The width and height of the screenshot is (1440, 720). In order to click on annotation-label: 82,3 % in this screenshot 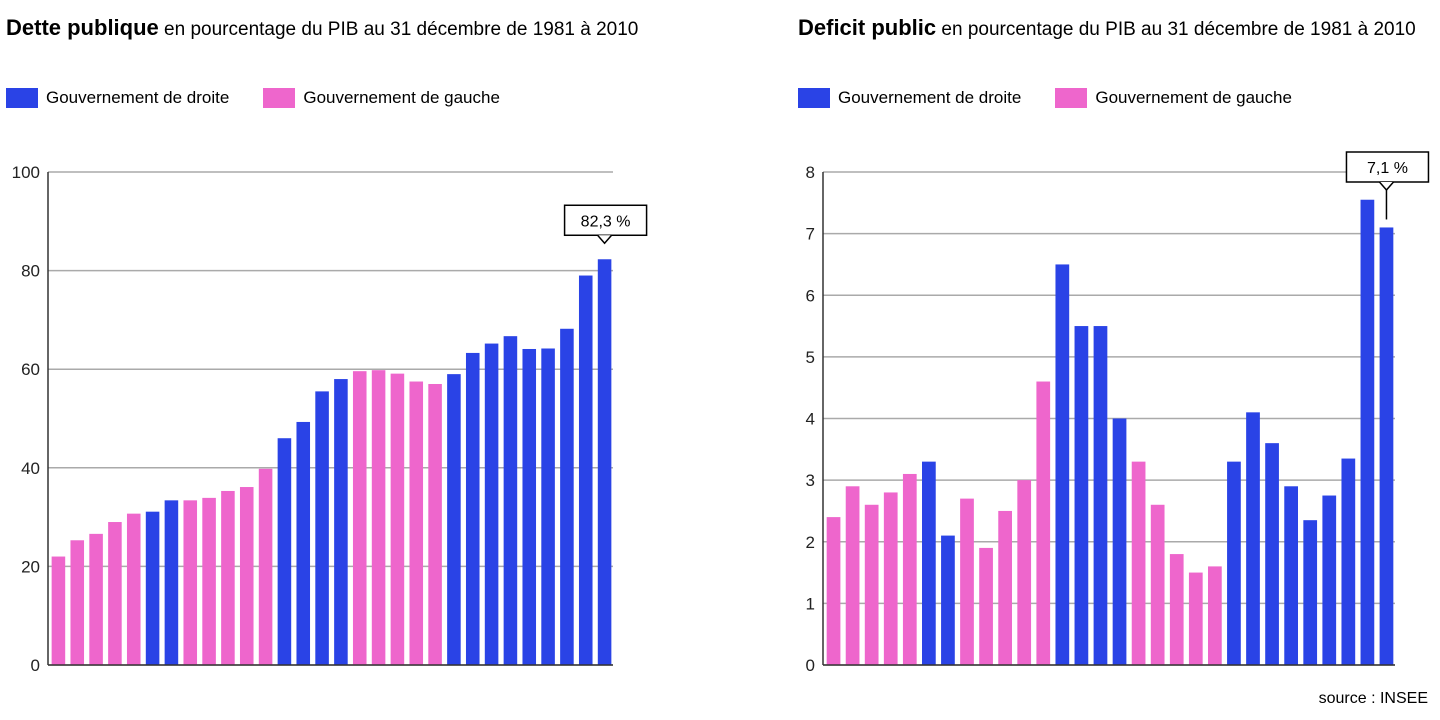, I will do `click(606, 221)`.